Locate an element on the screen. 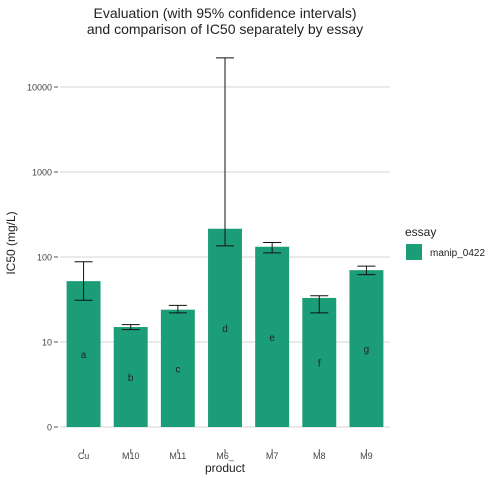 The height and width of the screenshot is (485, 500). y-tick-label: 10000 is located at coordinates (39, 88).